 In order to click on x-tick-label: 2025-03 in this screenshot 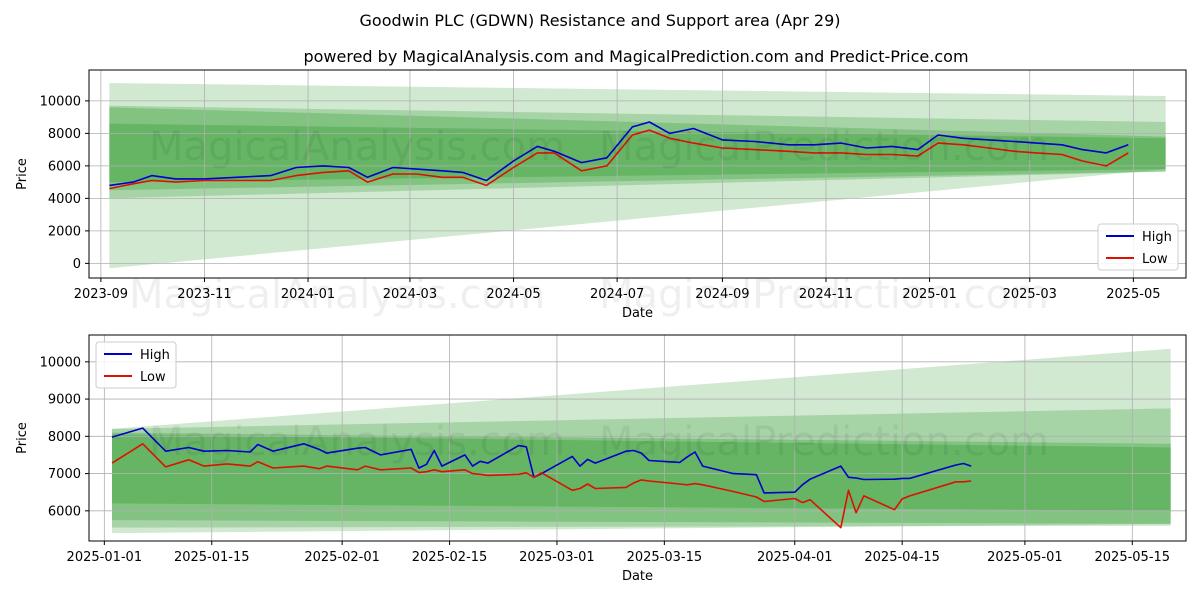, I will do `click(1030, 294)`.